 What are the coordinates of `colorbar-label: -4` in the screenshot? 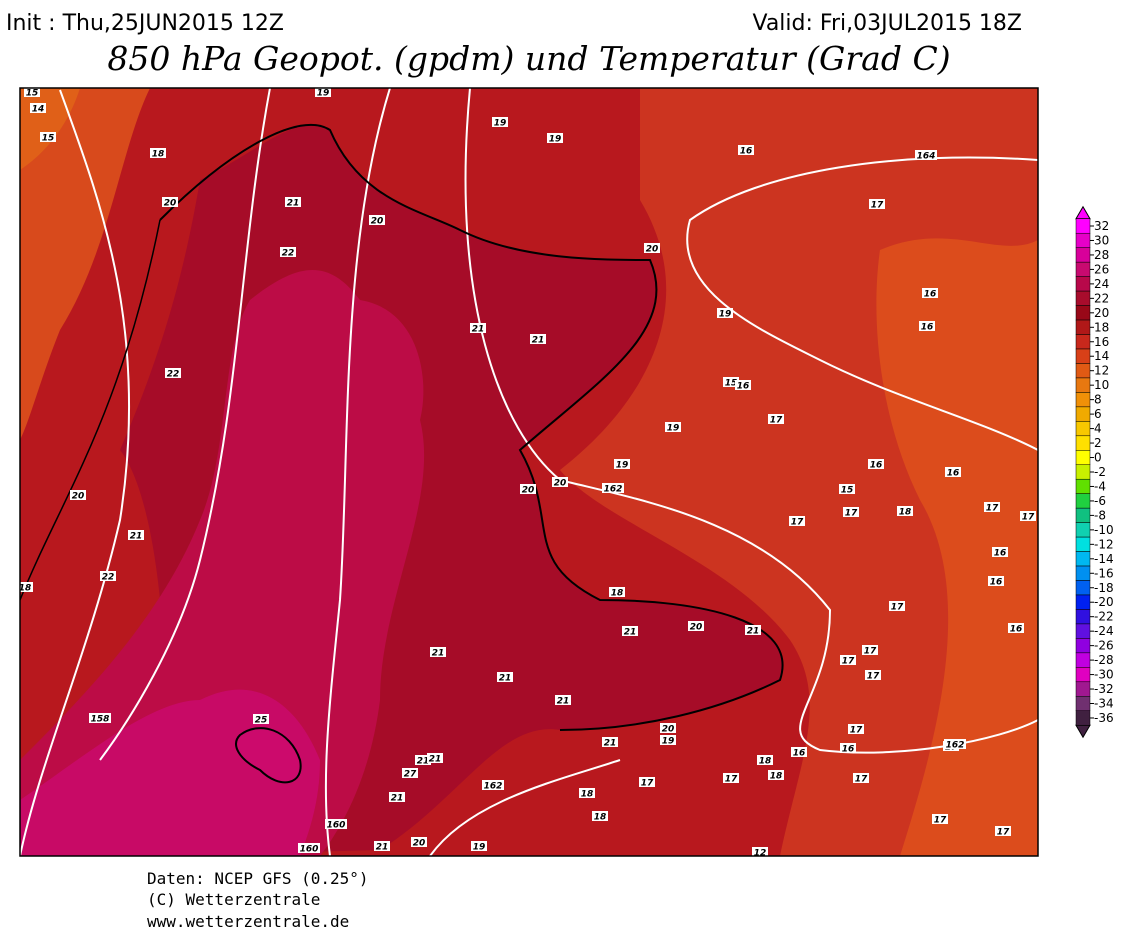 It's located at (1100, 486).